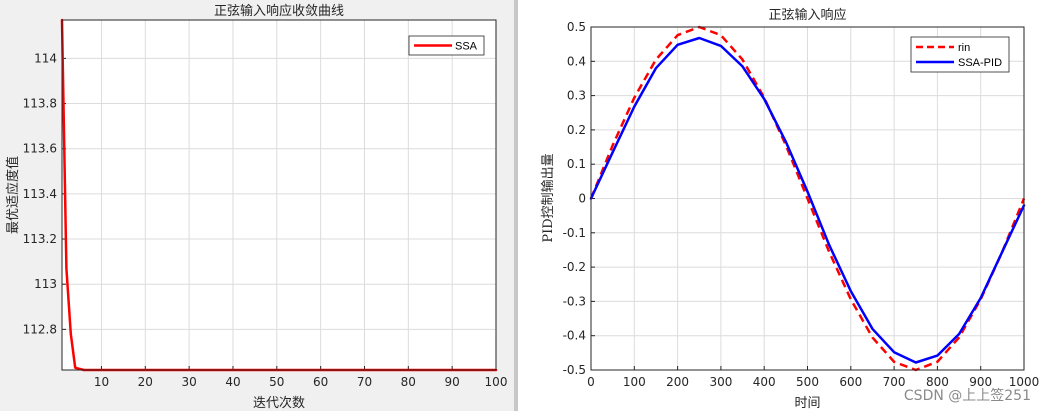 The width and height of the screenshot is (1045, 411). Describe the element at coordinates (591, 382) in the screenshot. I see `x-tick-label: 0` at that location.